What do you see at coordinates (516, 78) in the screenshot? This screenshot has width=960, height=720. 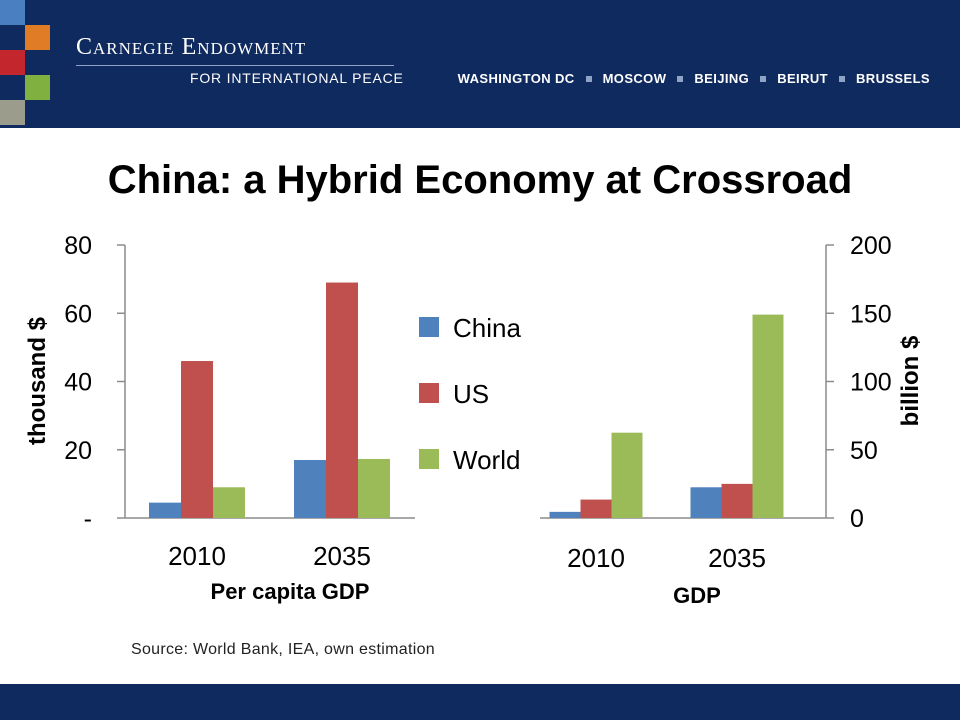 I see `city-label: WASHINGTON DC` at bounding box center [516, 78].